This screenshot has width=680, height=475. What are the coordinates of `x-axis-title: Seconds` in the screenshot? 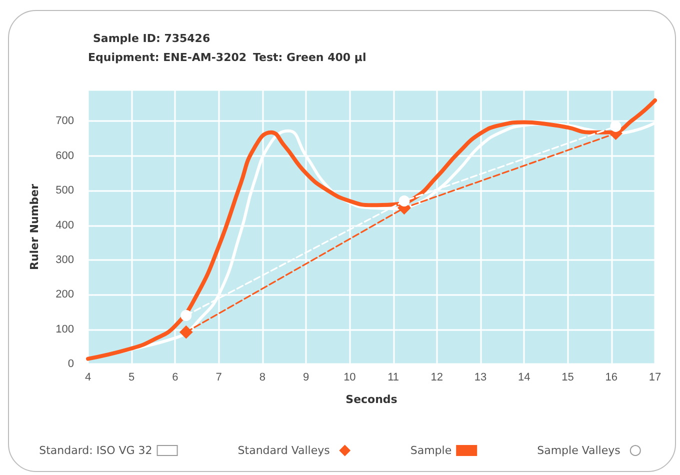 It's located at (372, 399).